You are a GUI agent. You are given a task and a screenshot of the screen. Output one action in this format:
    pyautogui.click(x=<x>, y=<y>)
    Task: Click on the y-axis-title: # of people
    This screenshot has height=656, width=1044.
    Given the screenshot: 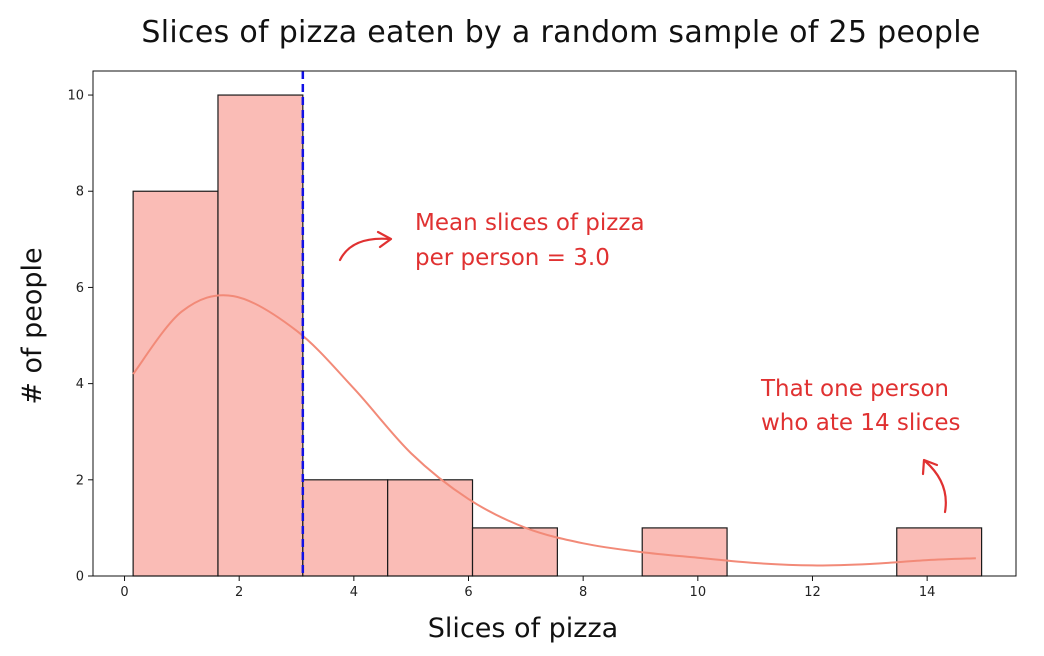 What is the action you would take?
    pyautogui.click(x=32, y=325)
    